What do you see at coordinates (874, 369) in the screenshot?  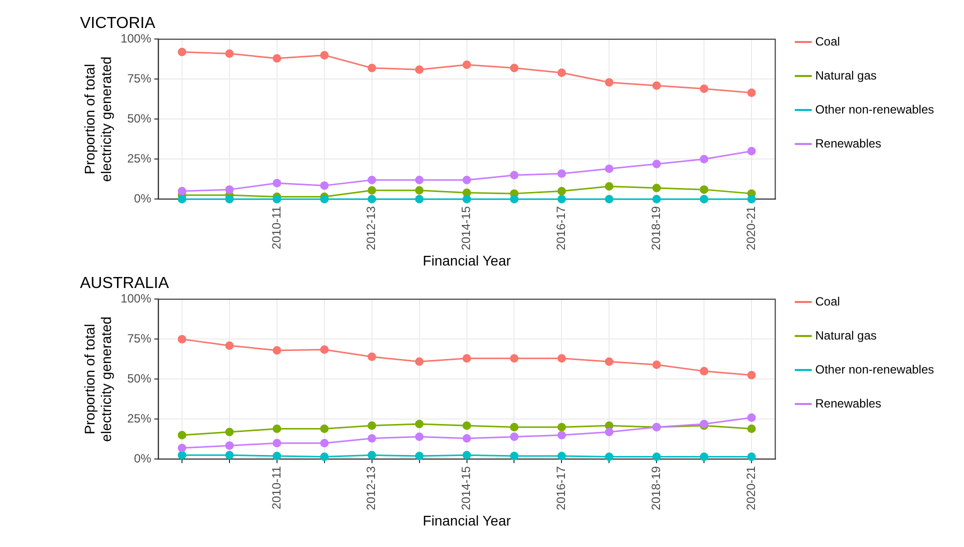 I see `legend-label: Other non-renewables` at bounding box center [874, 369].